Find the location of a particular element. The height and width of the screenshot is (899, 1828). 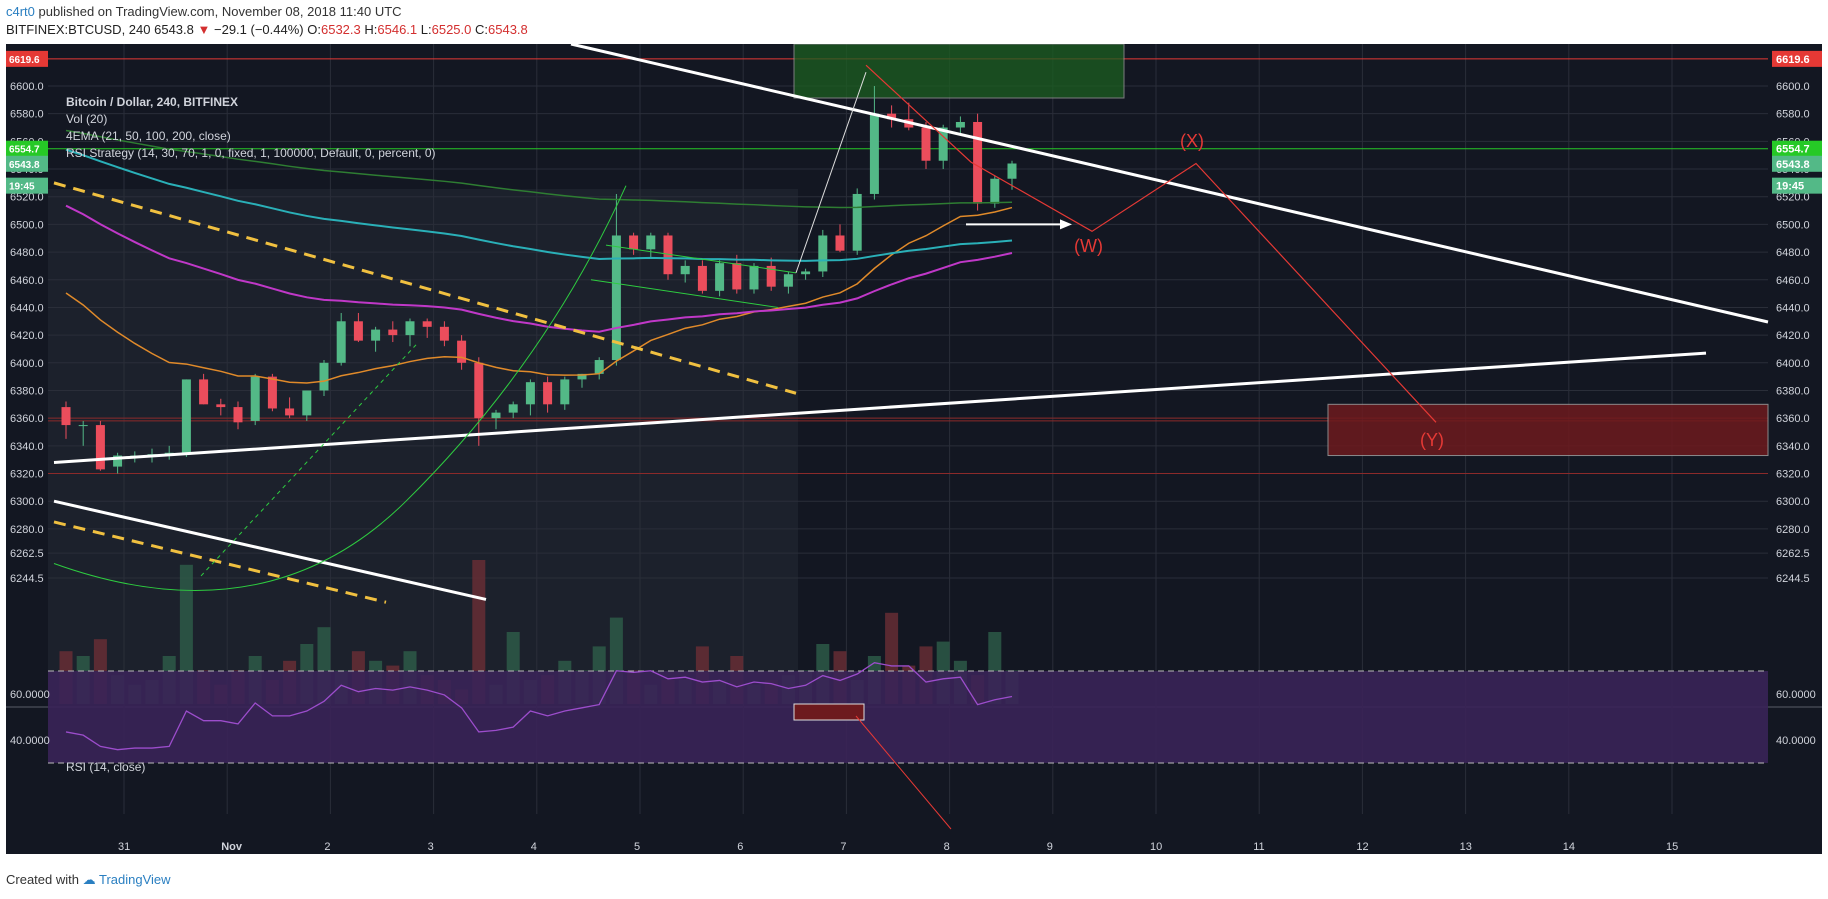

wave-label-y: (Y) is located at coordinates (1432, 440).